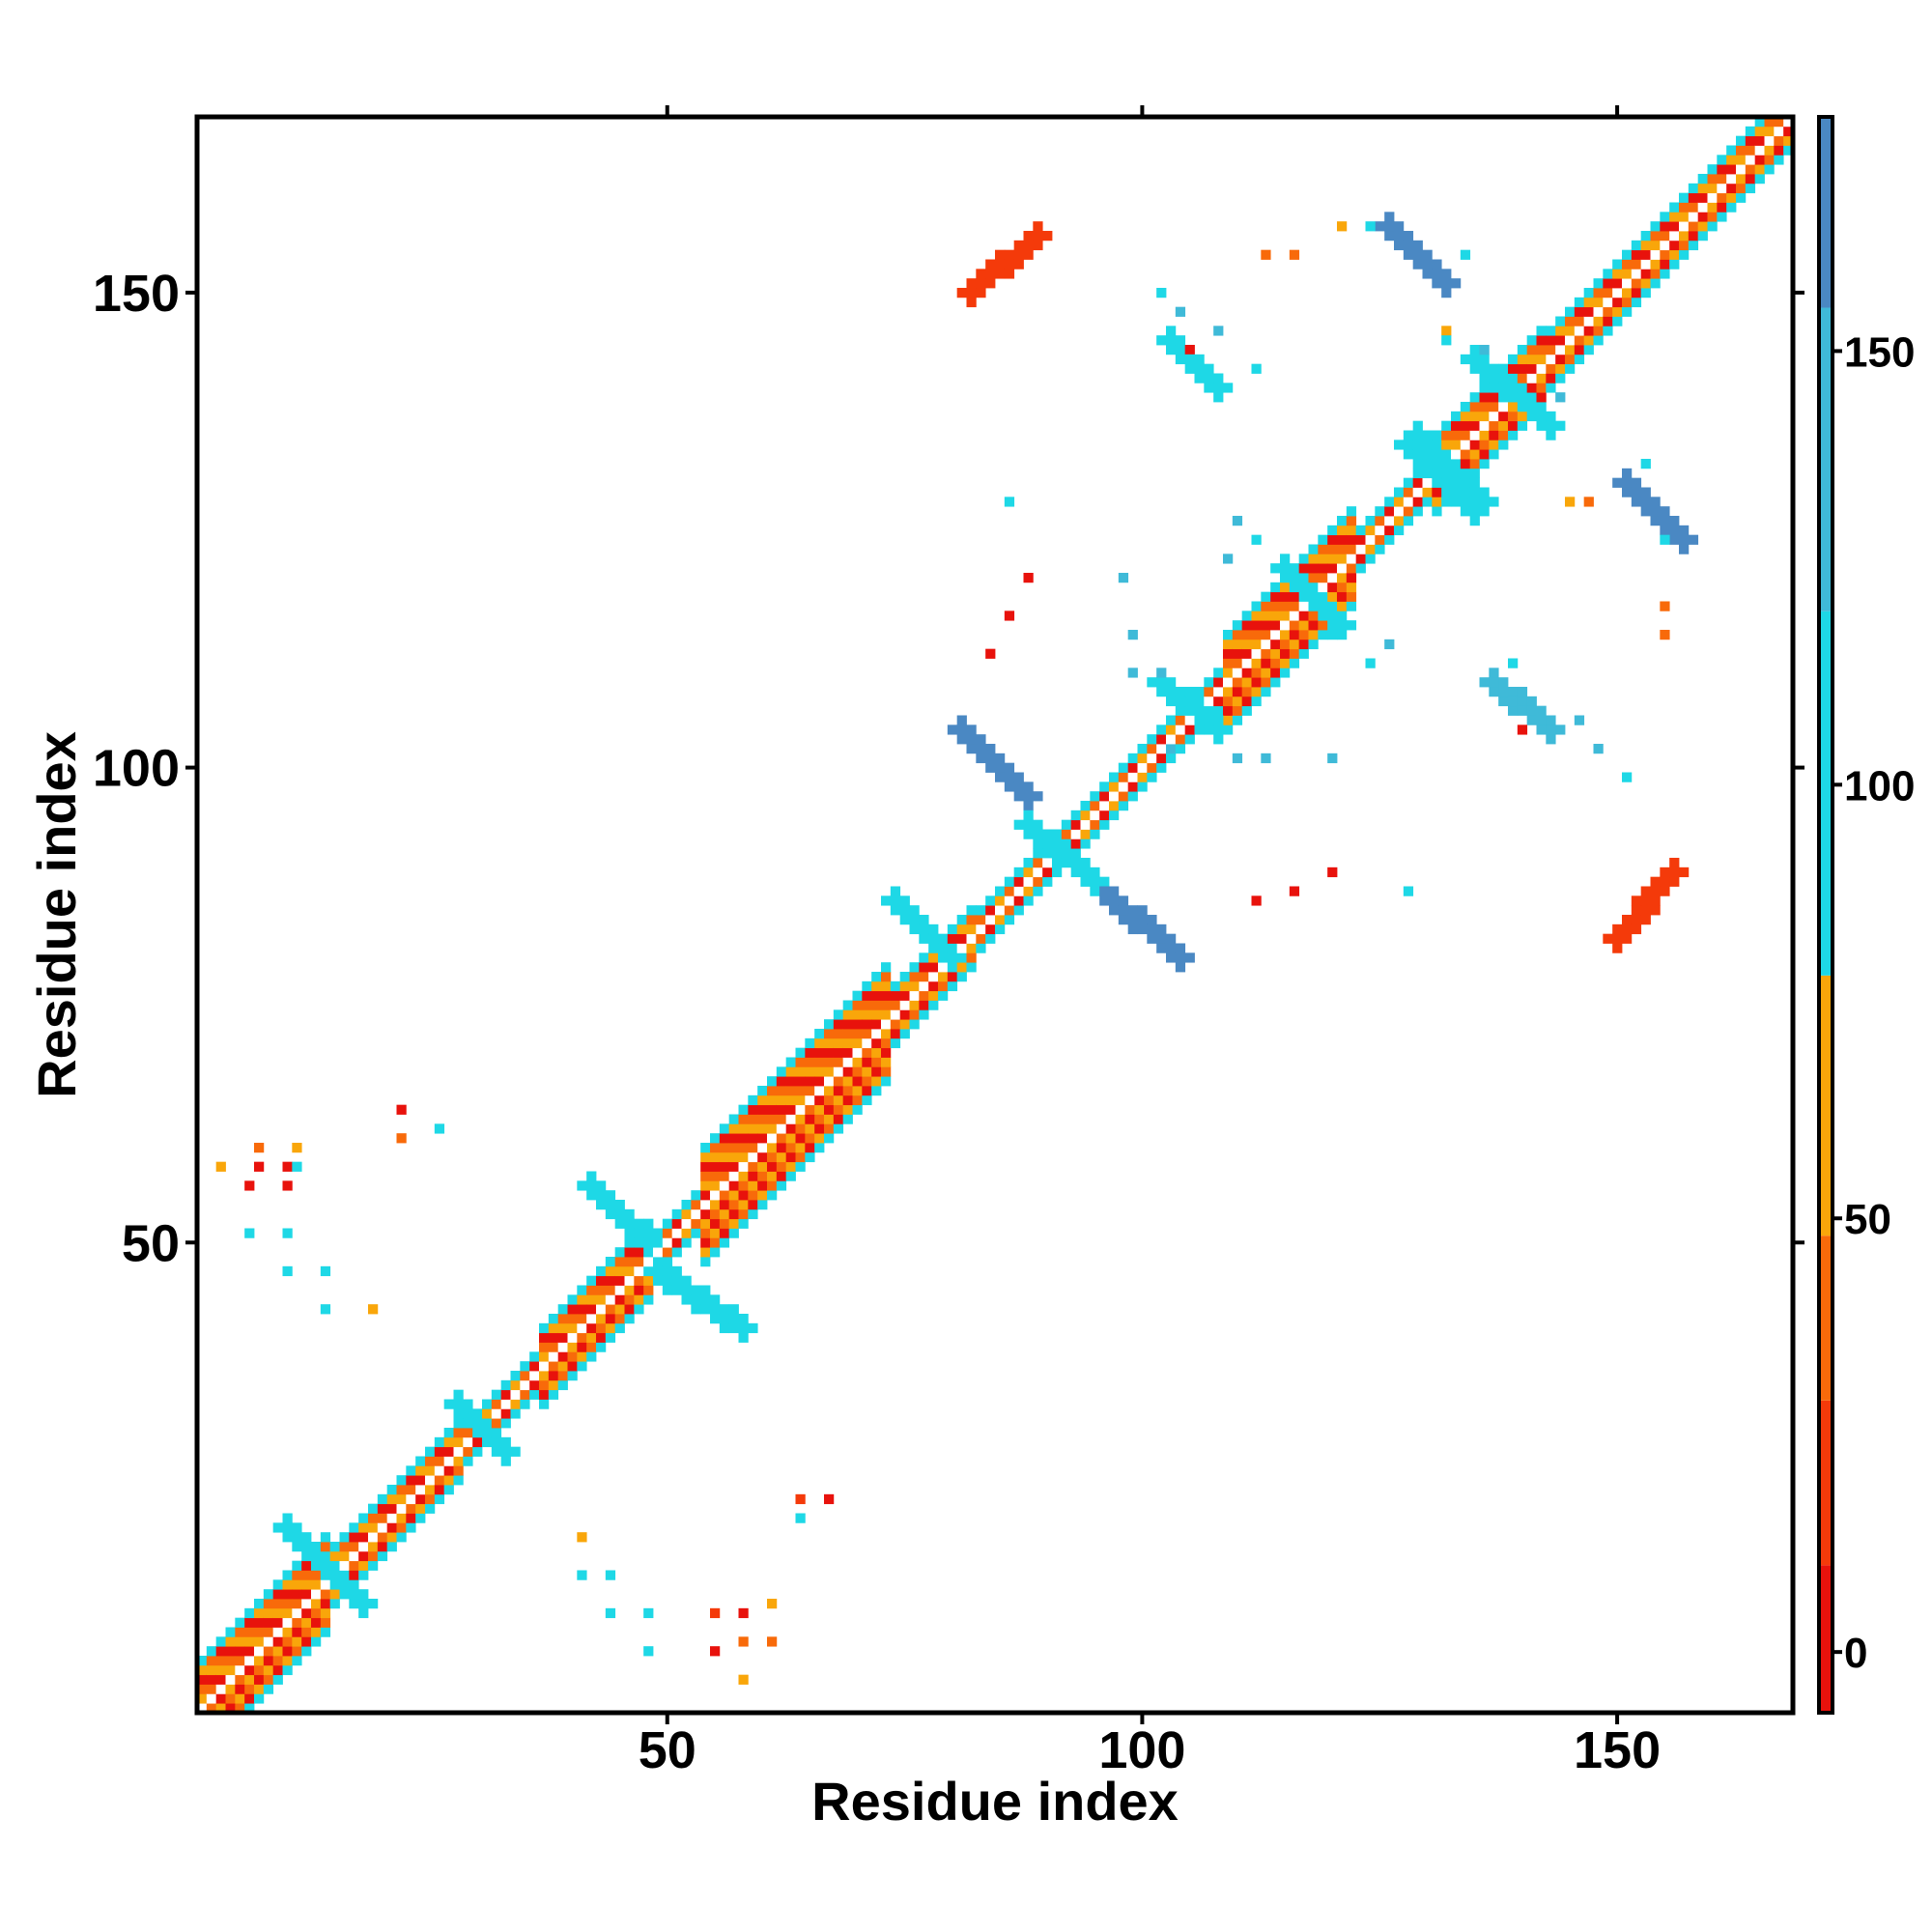  I want to click on colorbar-tick-label: 100, so click(1879, 786).